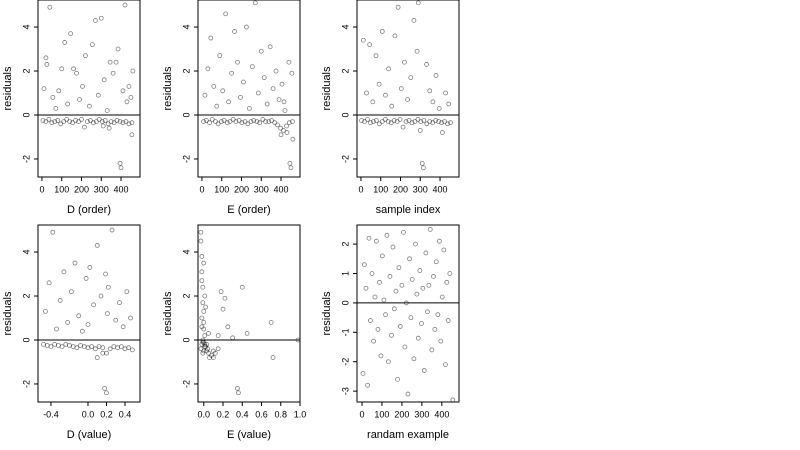 The image size is (800, 450). What do you see at coordinates (89, 89) in the screenshot?
I see `plot-box` at bounding box center [89, 89].